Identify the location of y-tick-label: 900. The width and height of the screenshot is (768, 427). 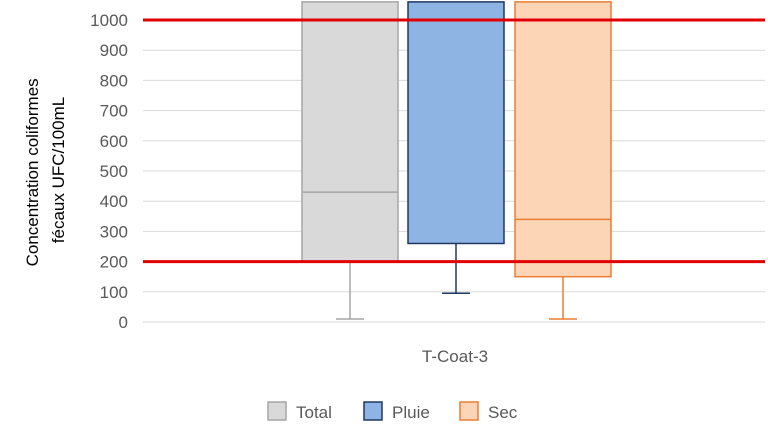
(114, 50).